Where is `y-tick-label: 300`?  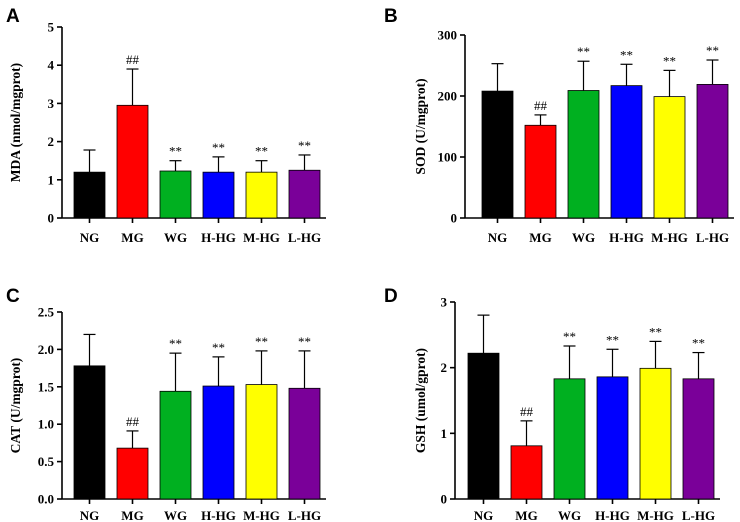 y-tick-label: 300 is located at coordinates (448, 35).